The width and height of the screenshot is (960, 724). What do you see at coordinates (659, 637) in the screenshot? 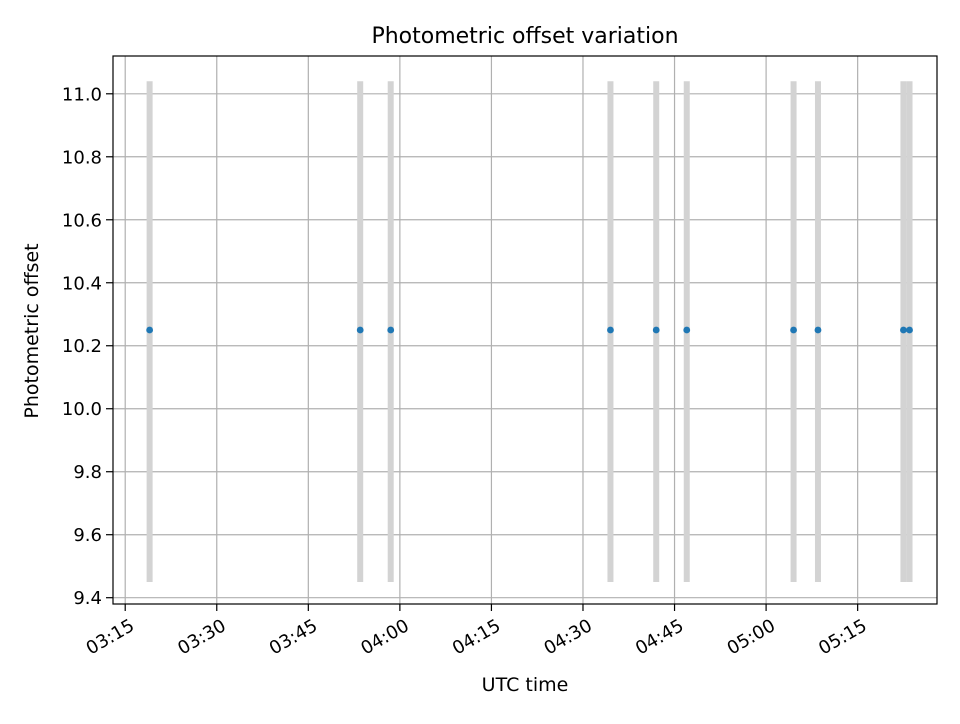
I see `x-tick-label: 04:45` at bounding box center [659, 637].